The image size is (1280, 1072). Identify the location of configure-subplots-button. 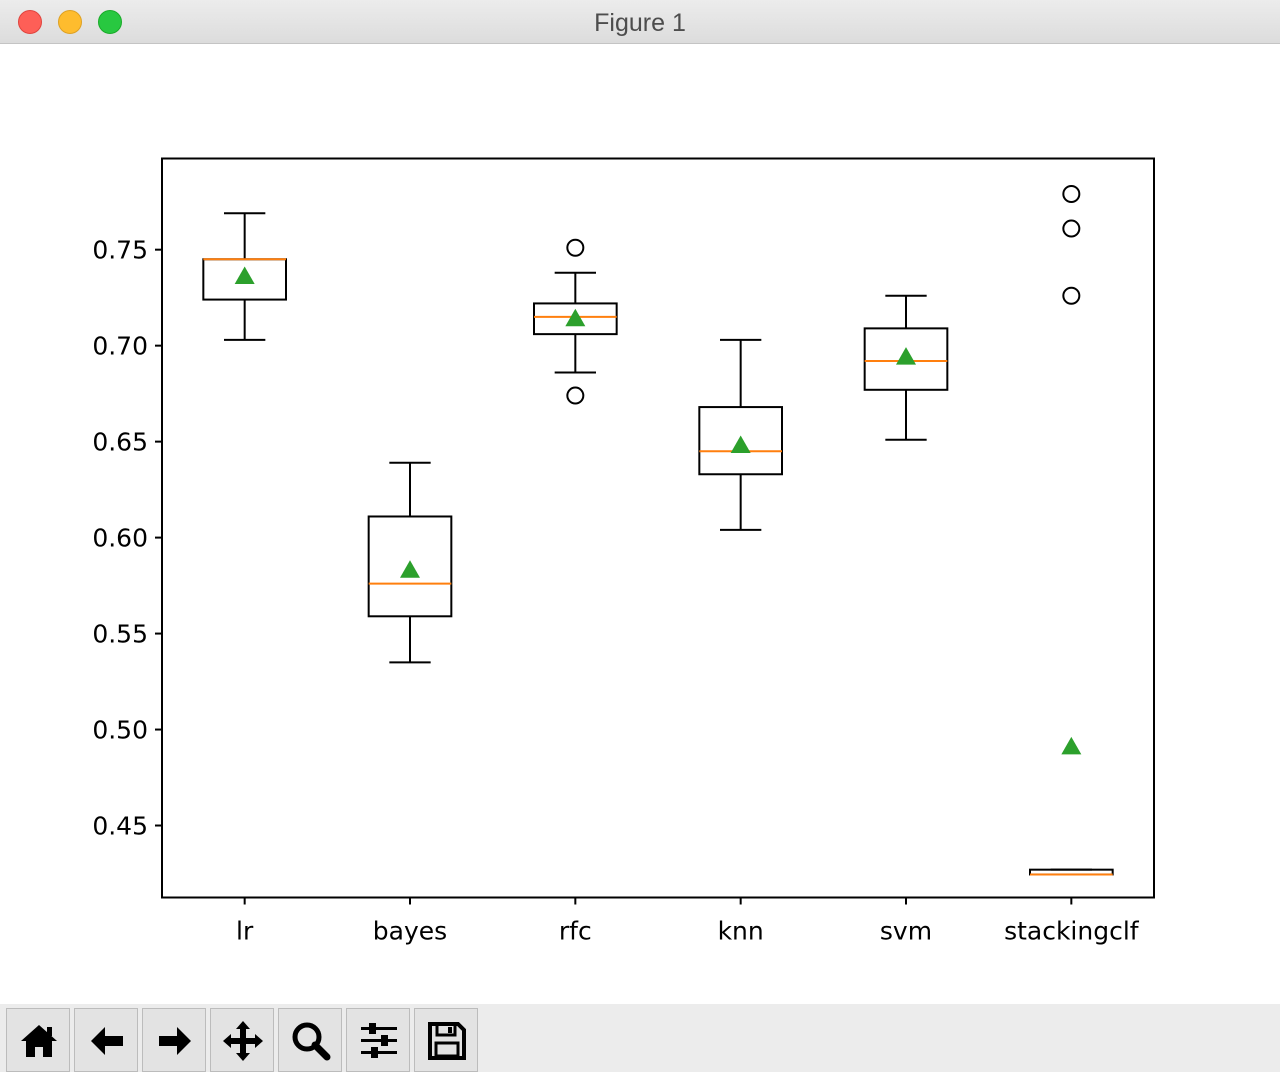
(378, 1040).